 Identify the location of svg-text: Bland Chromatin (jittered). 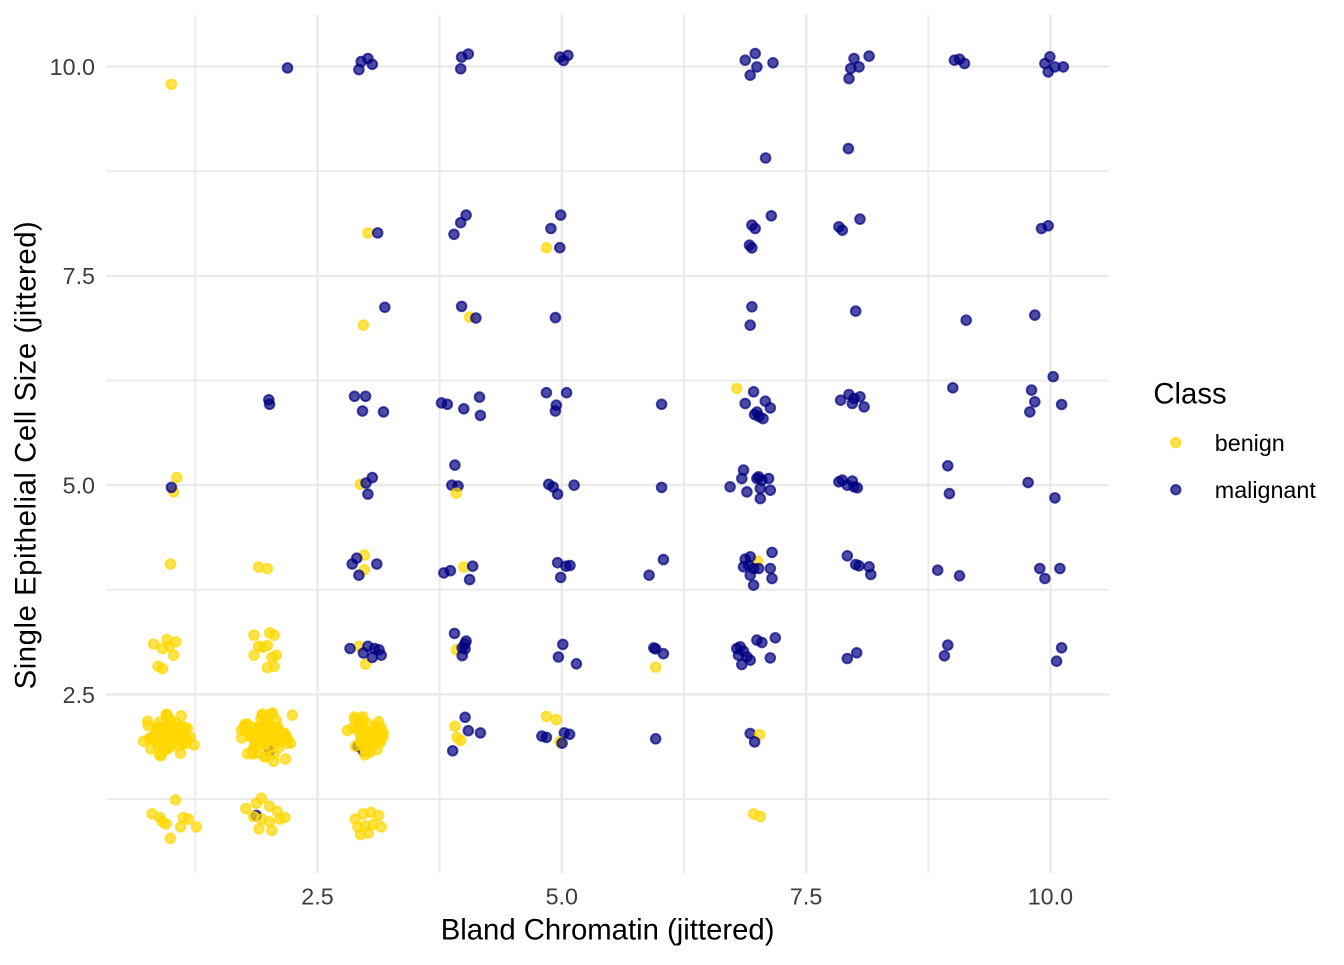
(608, 930).